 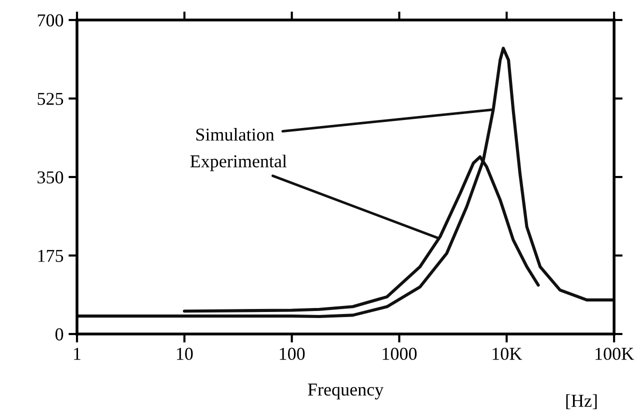 What do you see at coordinates (399, 354) in the screenshot?
I see `x-tick-label: 1000` at bounding box center [399, 354].